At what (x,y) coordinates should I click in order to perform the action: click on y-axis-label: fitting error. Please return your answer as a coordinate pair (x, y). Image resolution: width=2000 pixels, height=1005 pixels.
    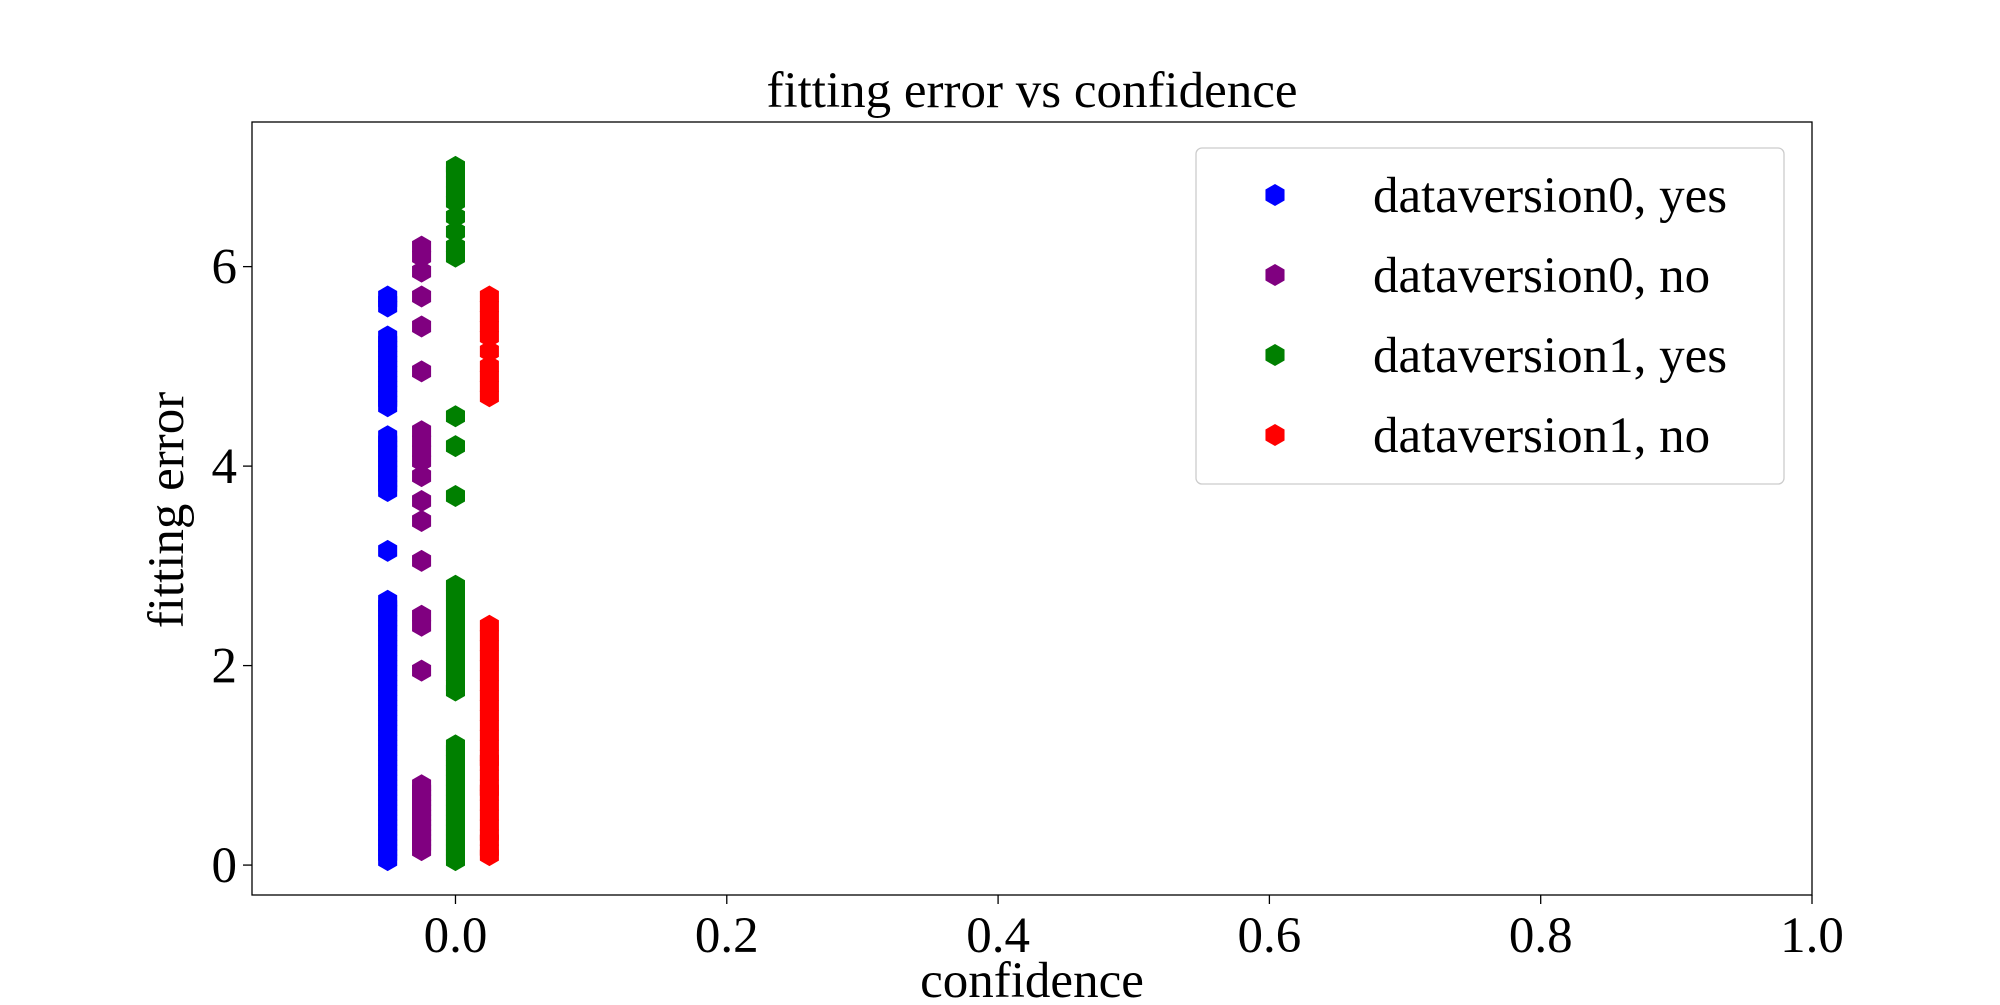
    Looking at the image, I should click on (167, 510).